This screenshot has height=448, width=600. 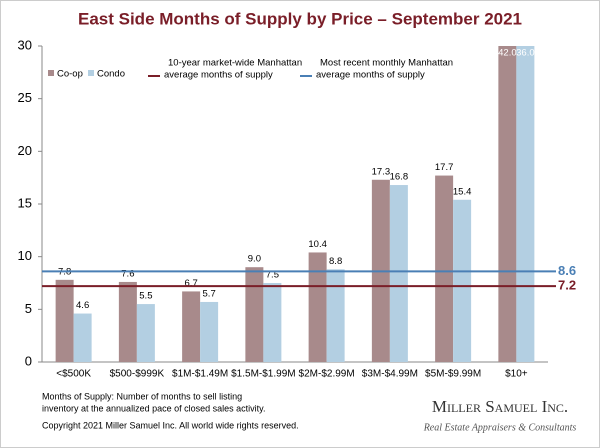 What do you see at coordinates (25, 97) in the screenshot?
I see `y-tick-label: 25` at bounding box center [25, 97].